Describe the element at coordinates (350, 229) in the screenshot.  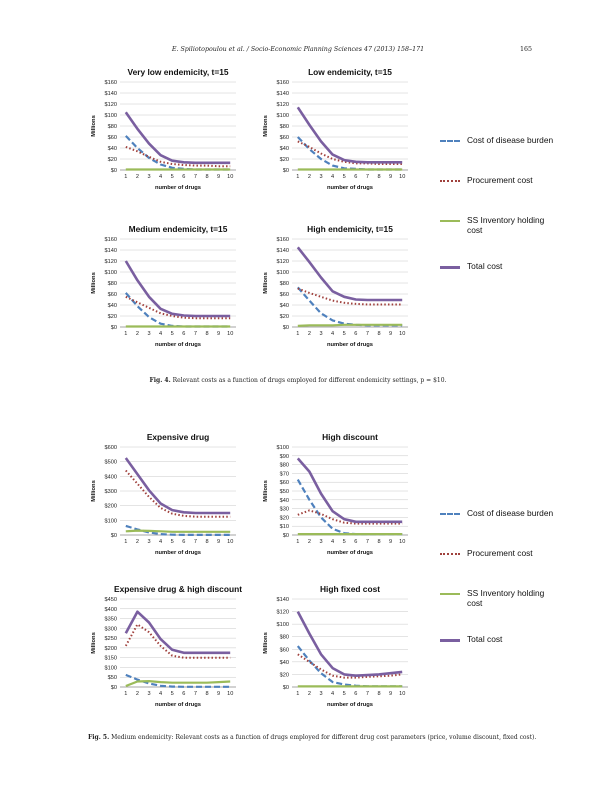
I see `chart-title: High endemicity, t=15` at that location.